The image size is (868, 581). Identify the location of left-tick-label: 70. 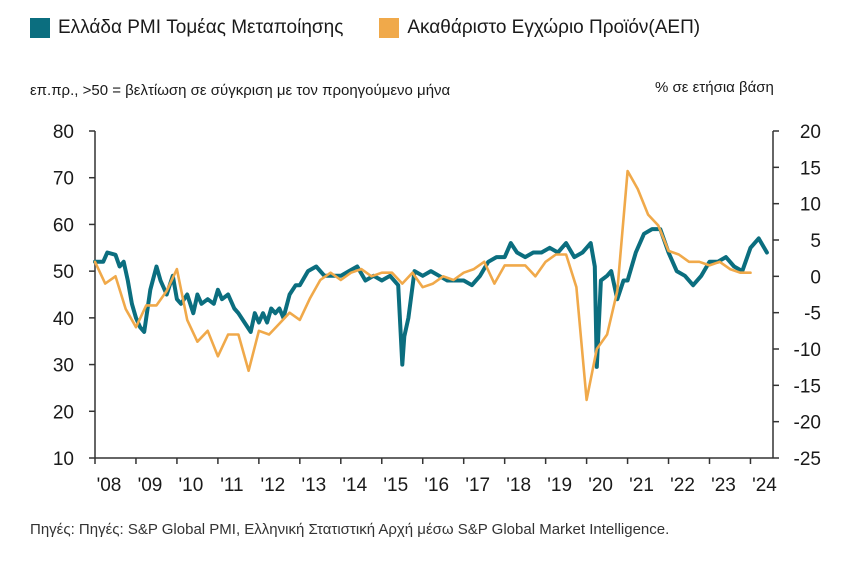
(63, 179).